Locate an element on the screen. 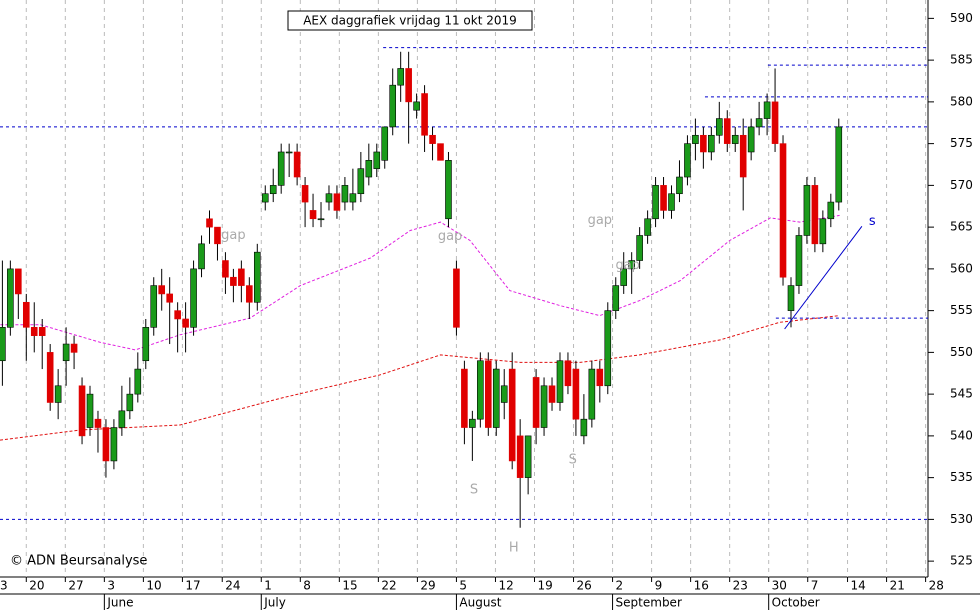 The width and height of the screenshot is (980, 610). x-tick-label: 14 is located at coordinates (858, 586).